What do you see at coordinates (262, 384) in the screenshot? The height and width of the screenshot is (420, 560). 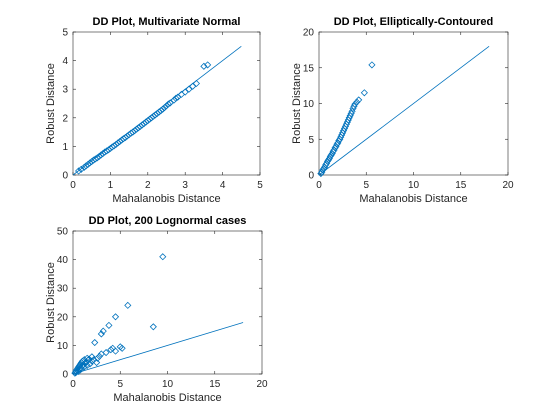 I see `x-tick-label: 20` at bounding box center [262, 384].